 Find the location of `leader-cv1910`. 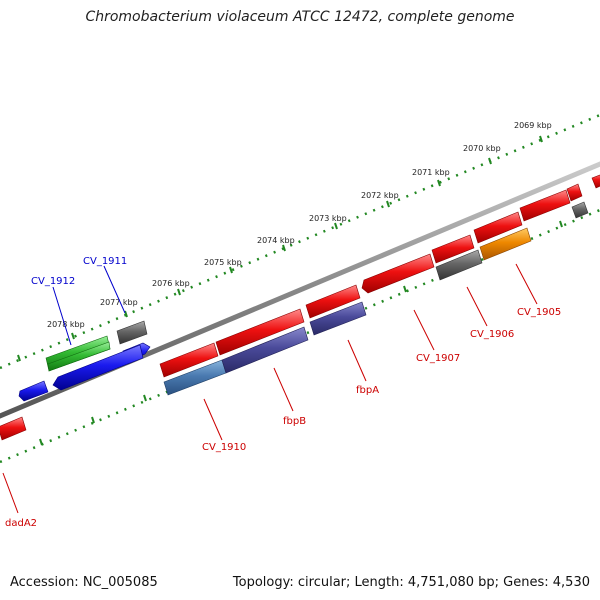

leader-cv1910 is located at coordinates (213, 419).